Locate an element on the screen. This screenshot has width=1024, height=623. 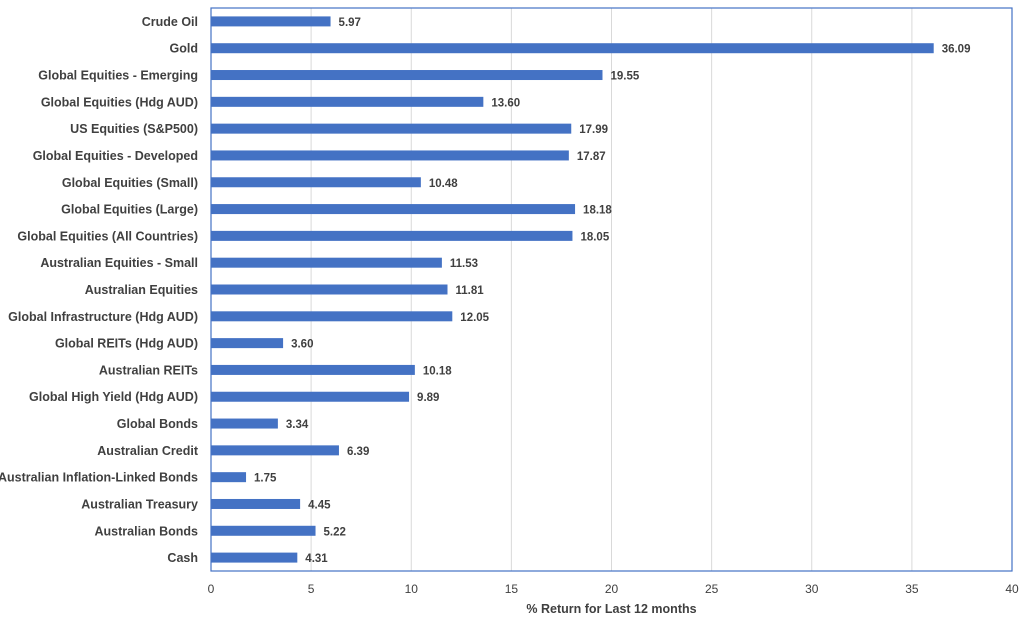
value-label: 5.97 is located at coordinates (350, 23).